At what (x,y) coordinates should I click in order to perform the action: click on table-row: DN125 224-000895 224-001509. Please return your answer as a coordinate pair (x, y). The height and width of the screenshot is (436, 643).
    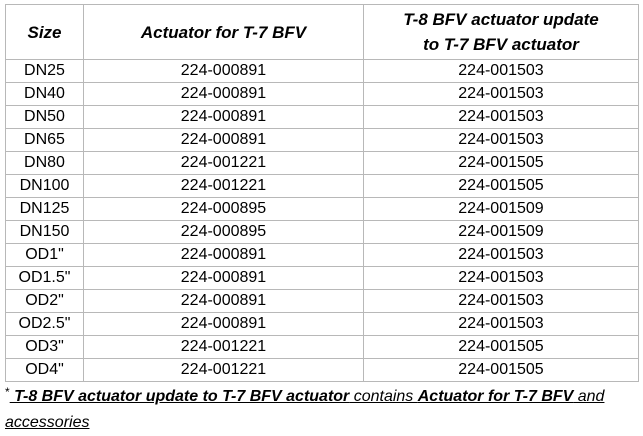
    Looking at the image, I should click on (322, 209).